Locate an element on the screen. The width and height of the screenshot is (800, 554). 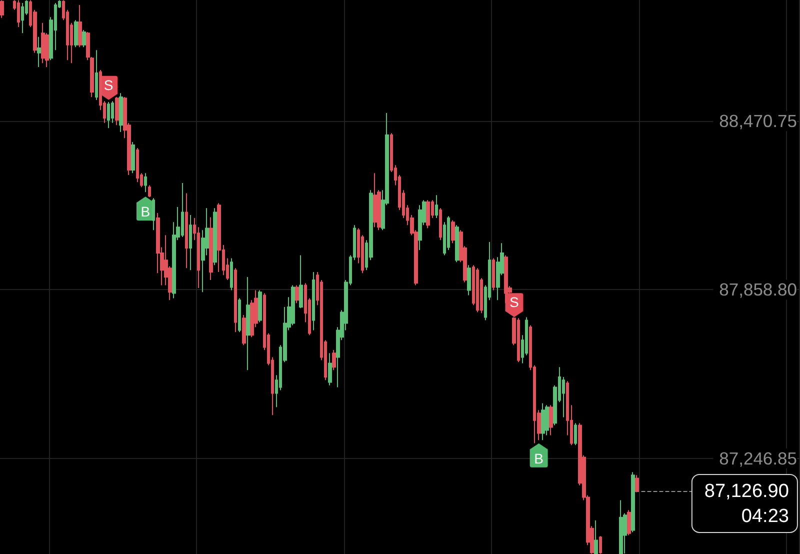
y-tick-label: 87,858.80 is located at coordinates (758, 290).